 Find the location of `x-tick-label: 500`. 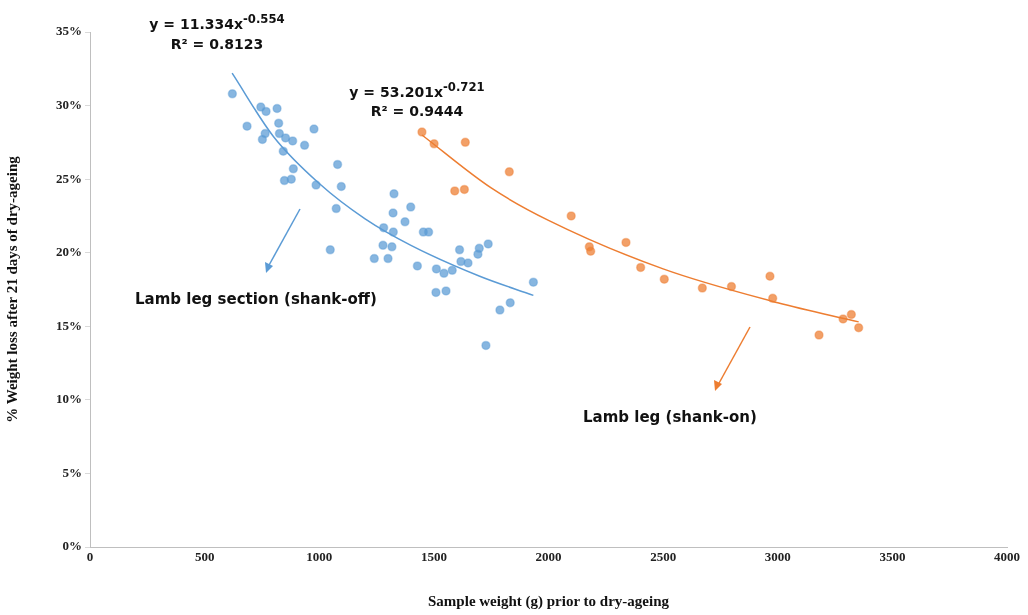

x-tick-label: 500 is located at coordinates (204, 557).